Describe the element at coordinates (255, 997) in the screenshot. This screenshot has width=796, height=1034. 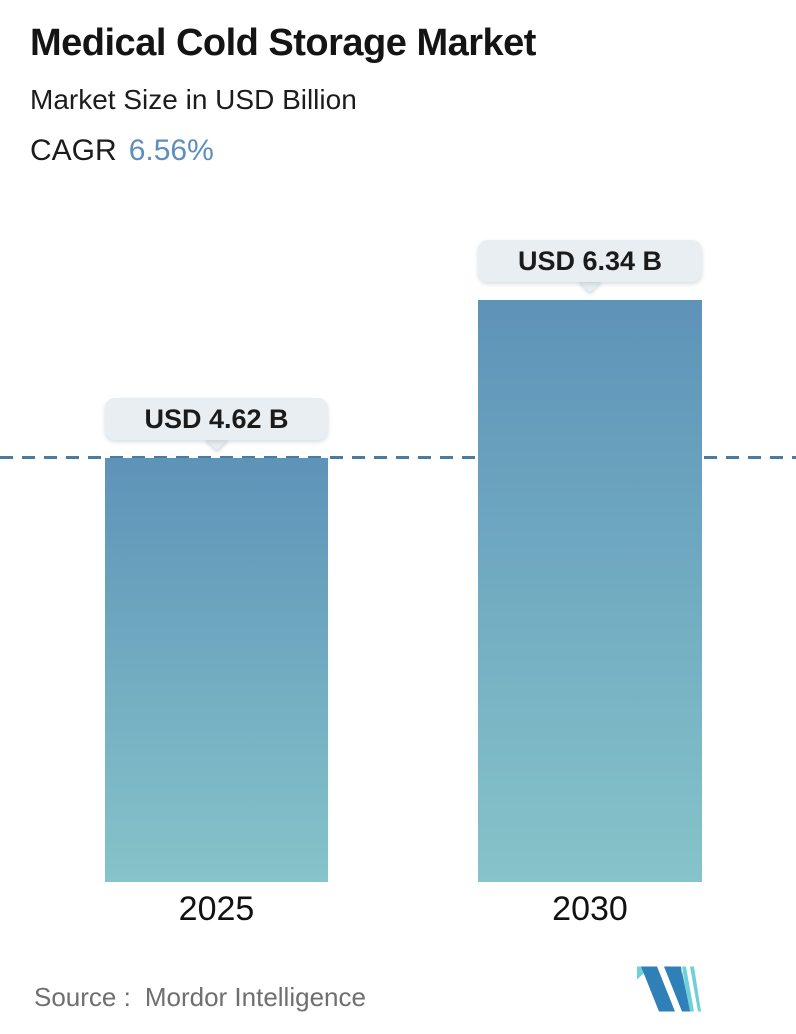
I see `source-value: Mordor Intelligence` at that location.